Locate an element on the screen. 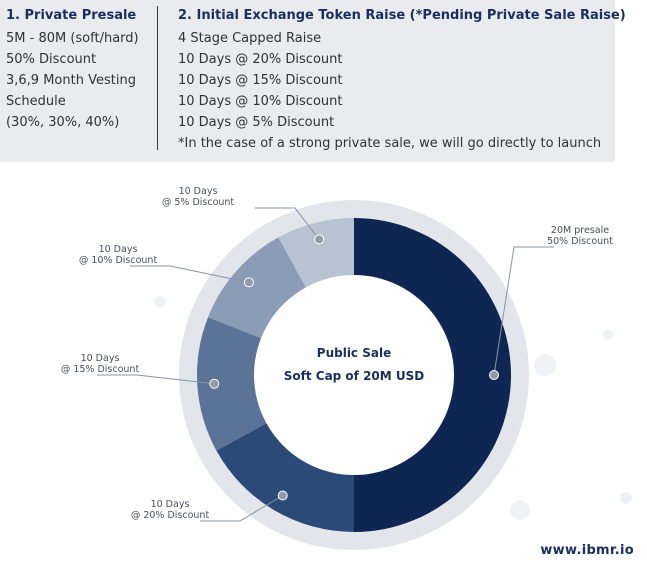 The width and height of the screenshot is (647, 568). presale-line: 50% Discount is located at coordinates (51, 59).